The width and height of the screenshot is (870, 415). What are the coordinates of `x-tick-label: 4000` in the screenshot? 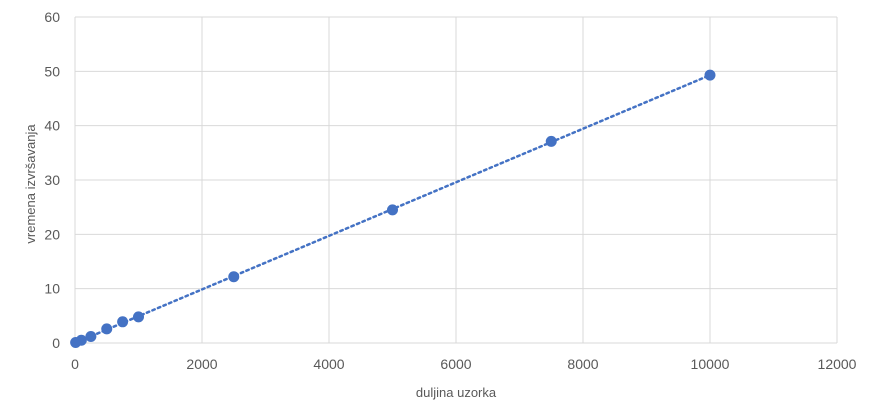 It's located at (328, 364).